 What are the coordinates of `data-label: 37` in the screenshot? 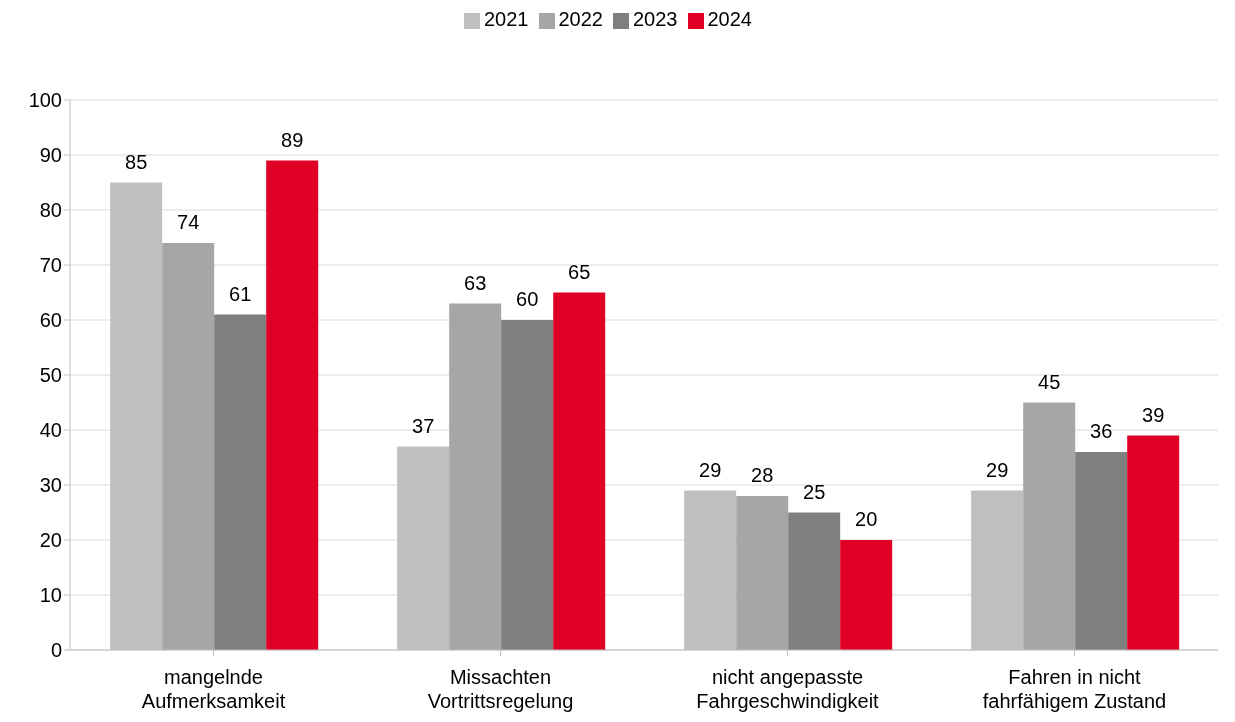 It's located at (423, 425).